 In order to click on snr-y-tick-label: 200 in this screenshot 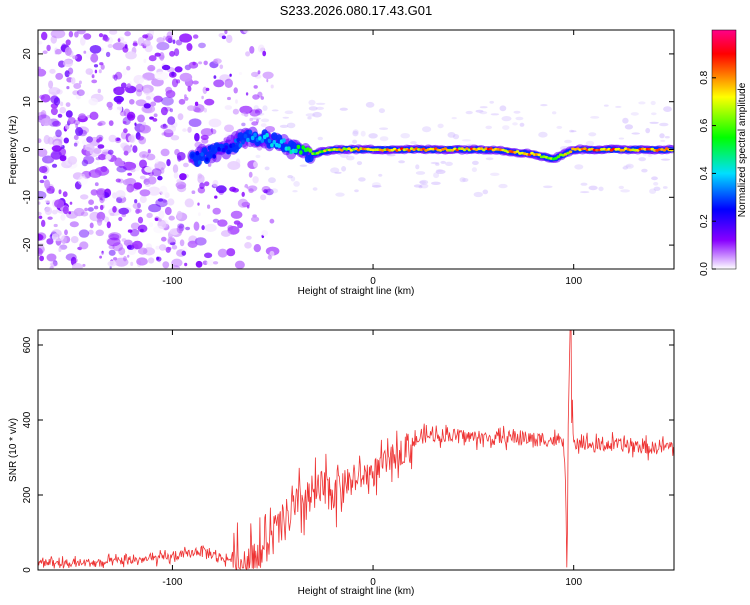, I will do `click(27, 494)`.